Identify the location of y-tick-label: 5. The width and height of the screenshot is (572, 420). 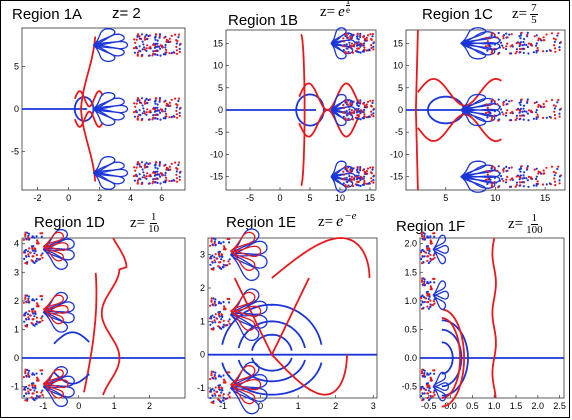
(400, 88).